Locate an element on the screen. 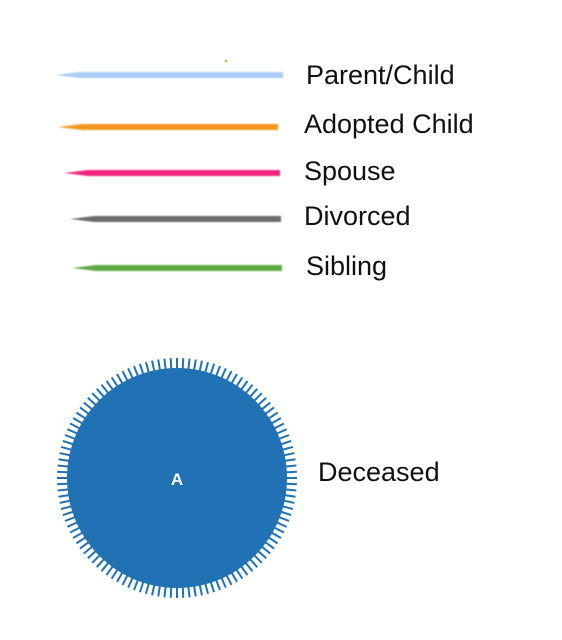 This screenshot has width=562, height=640. legend-row-divorced: Divorced is located at coordinates (240, 216).